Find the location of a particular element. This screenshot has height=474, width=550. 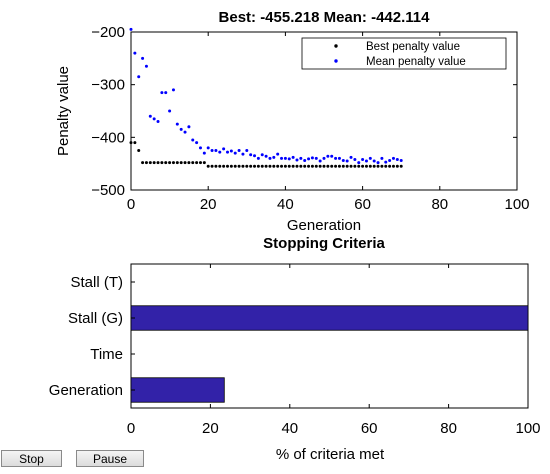

legend-box is located at coordinates (404, 53).